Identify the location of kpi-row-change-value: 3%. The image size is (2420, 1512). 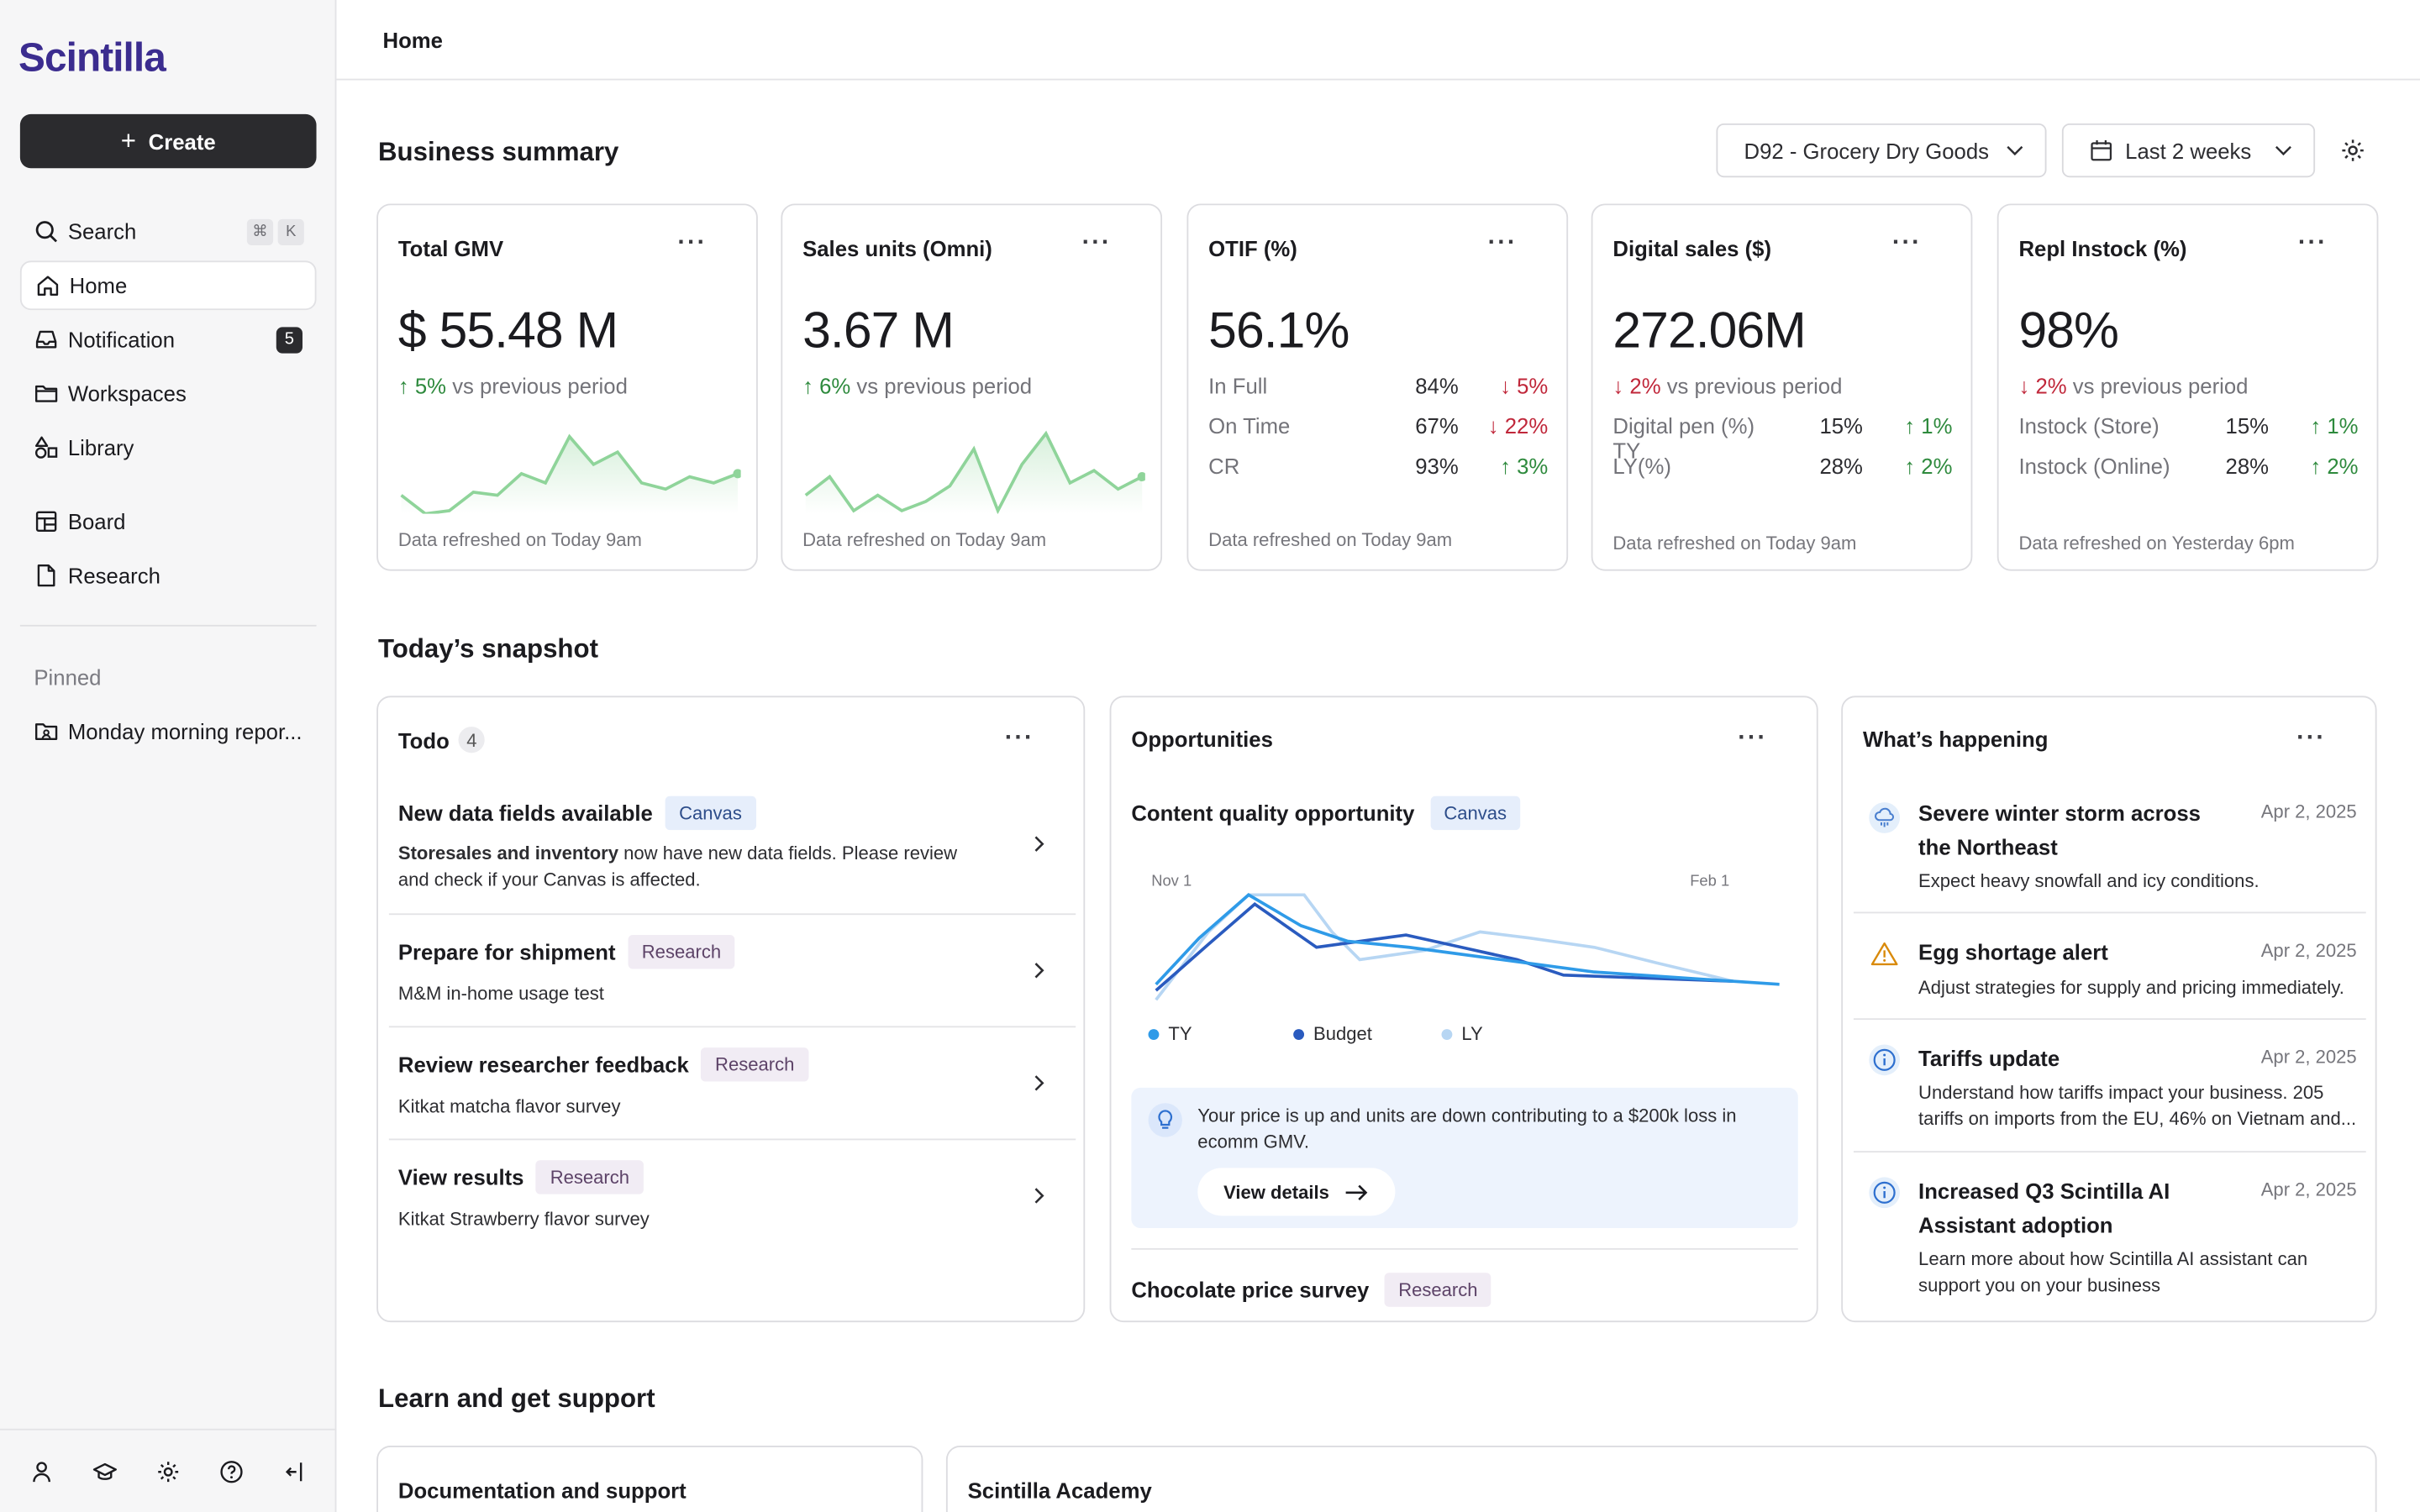
(1533, 466).